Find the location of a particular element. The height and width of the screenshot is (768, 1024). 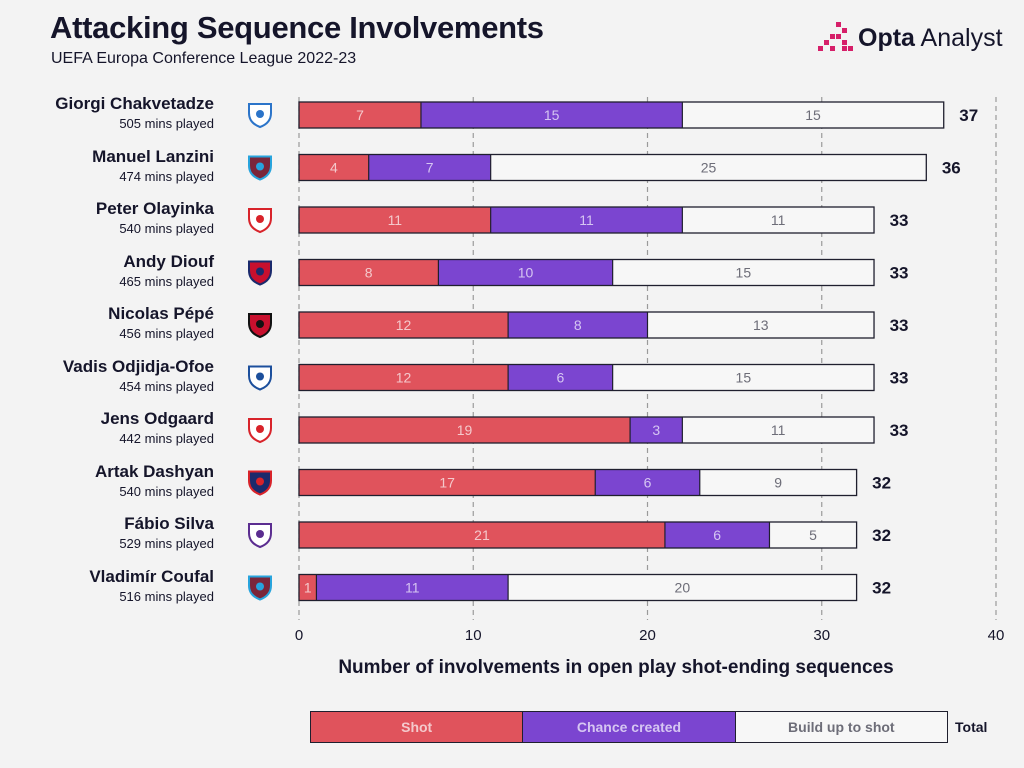

data-label: 20 is located at coordinates (683, 588).